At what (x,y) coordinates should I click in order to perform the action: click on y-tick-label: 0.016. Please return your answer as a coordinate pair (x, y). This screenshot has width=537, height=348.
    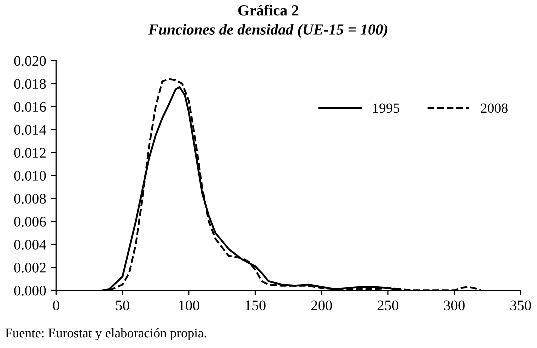
    Looking at the image, I should click on (30, 107).